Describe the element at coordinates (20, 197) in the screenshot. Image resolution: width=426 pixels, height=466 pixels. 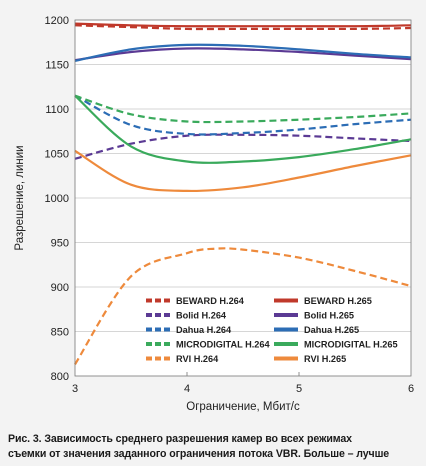
I see `y-axis-label: Разрешение, линии` at that location.